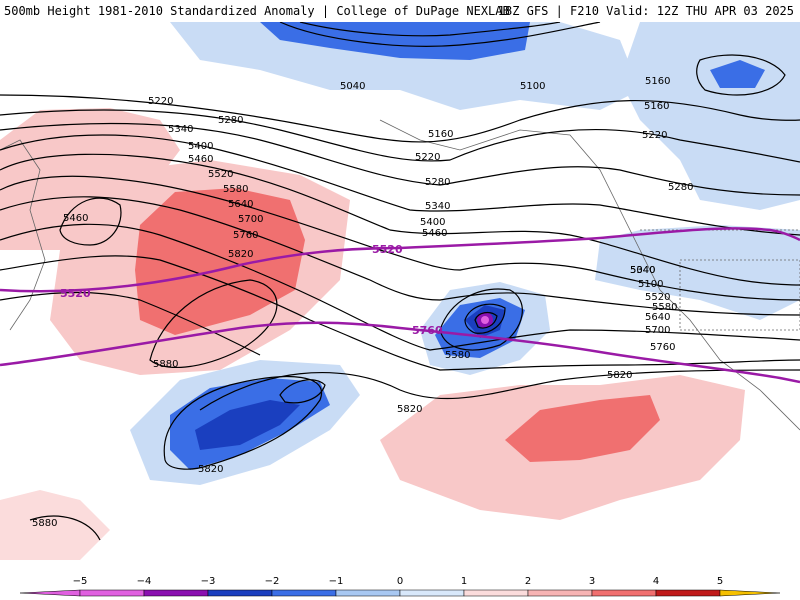  What do you see at coordinates (80, 581) in the screenshot?
I see `colorbar-tick-label: −5` at bounding box center [80, 581].